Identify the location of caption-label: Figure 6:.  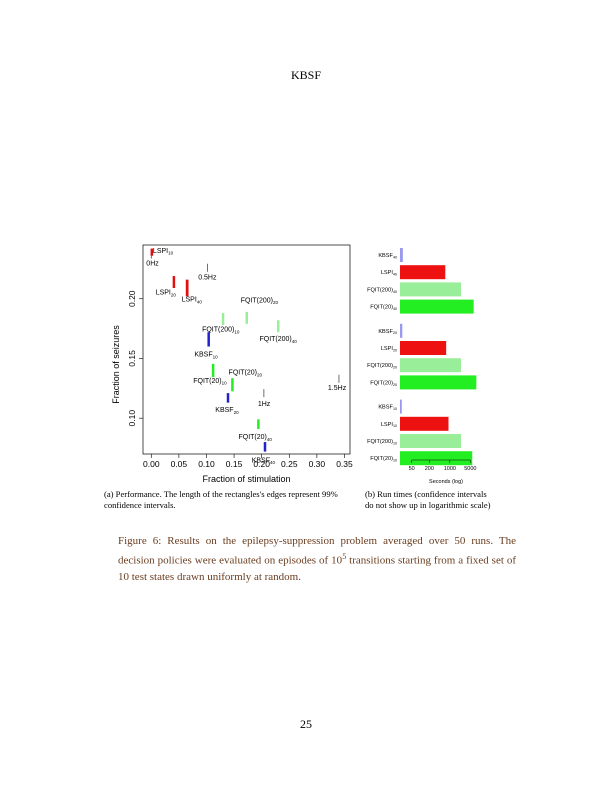
(140, 541).